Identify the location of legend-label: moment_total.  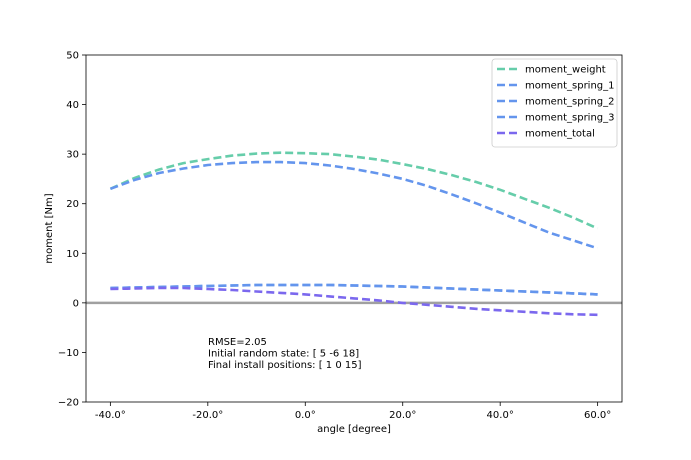
(560, 134).